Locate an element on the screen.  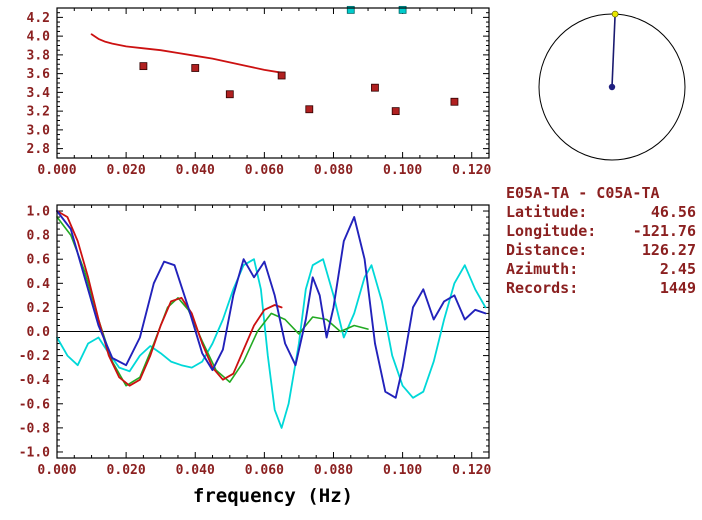
records-label: Records: is located at coordinates (542, 288).